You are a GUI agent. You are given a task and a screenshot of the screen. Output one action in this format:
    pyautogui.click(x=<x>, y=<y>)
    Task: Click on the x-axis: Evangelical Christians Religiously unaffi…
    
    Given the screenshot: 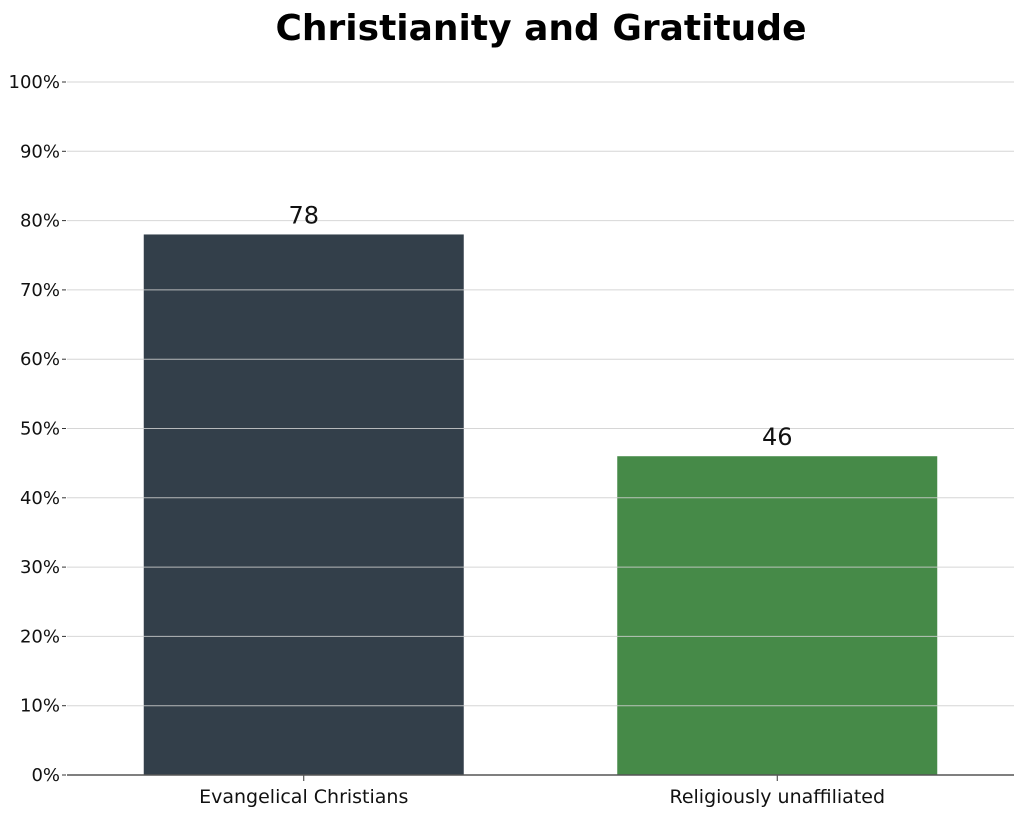 What is the action you would take?
    pyautogui.click(x=540, y=791)
    